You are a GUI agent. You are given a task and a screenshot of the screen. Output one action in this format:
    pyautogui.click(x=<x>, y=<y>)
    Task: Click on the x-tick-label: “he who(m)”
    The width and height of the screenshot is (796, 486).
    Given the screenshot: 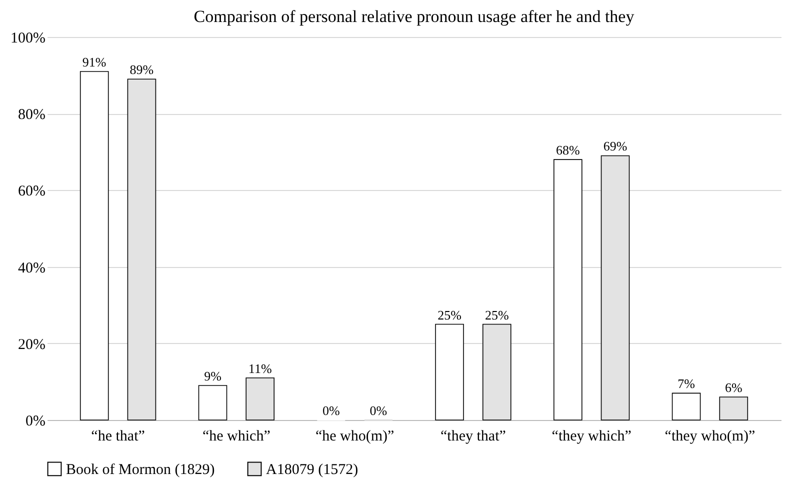 What is the action you would take?
    pyautogui.click(x=354, y=436)
    